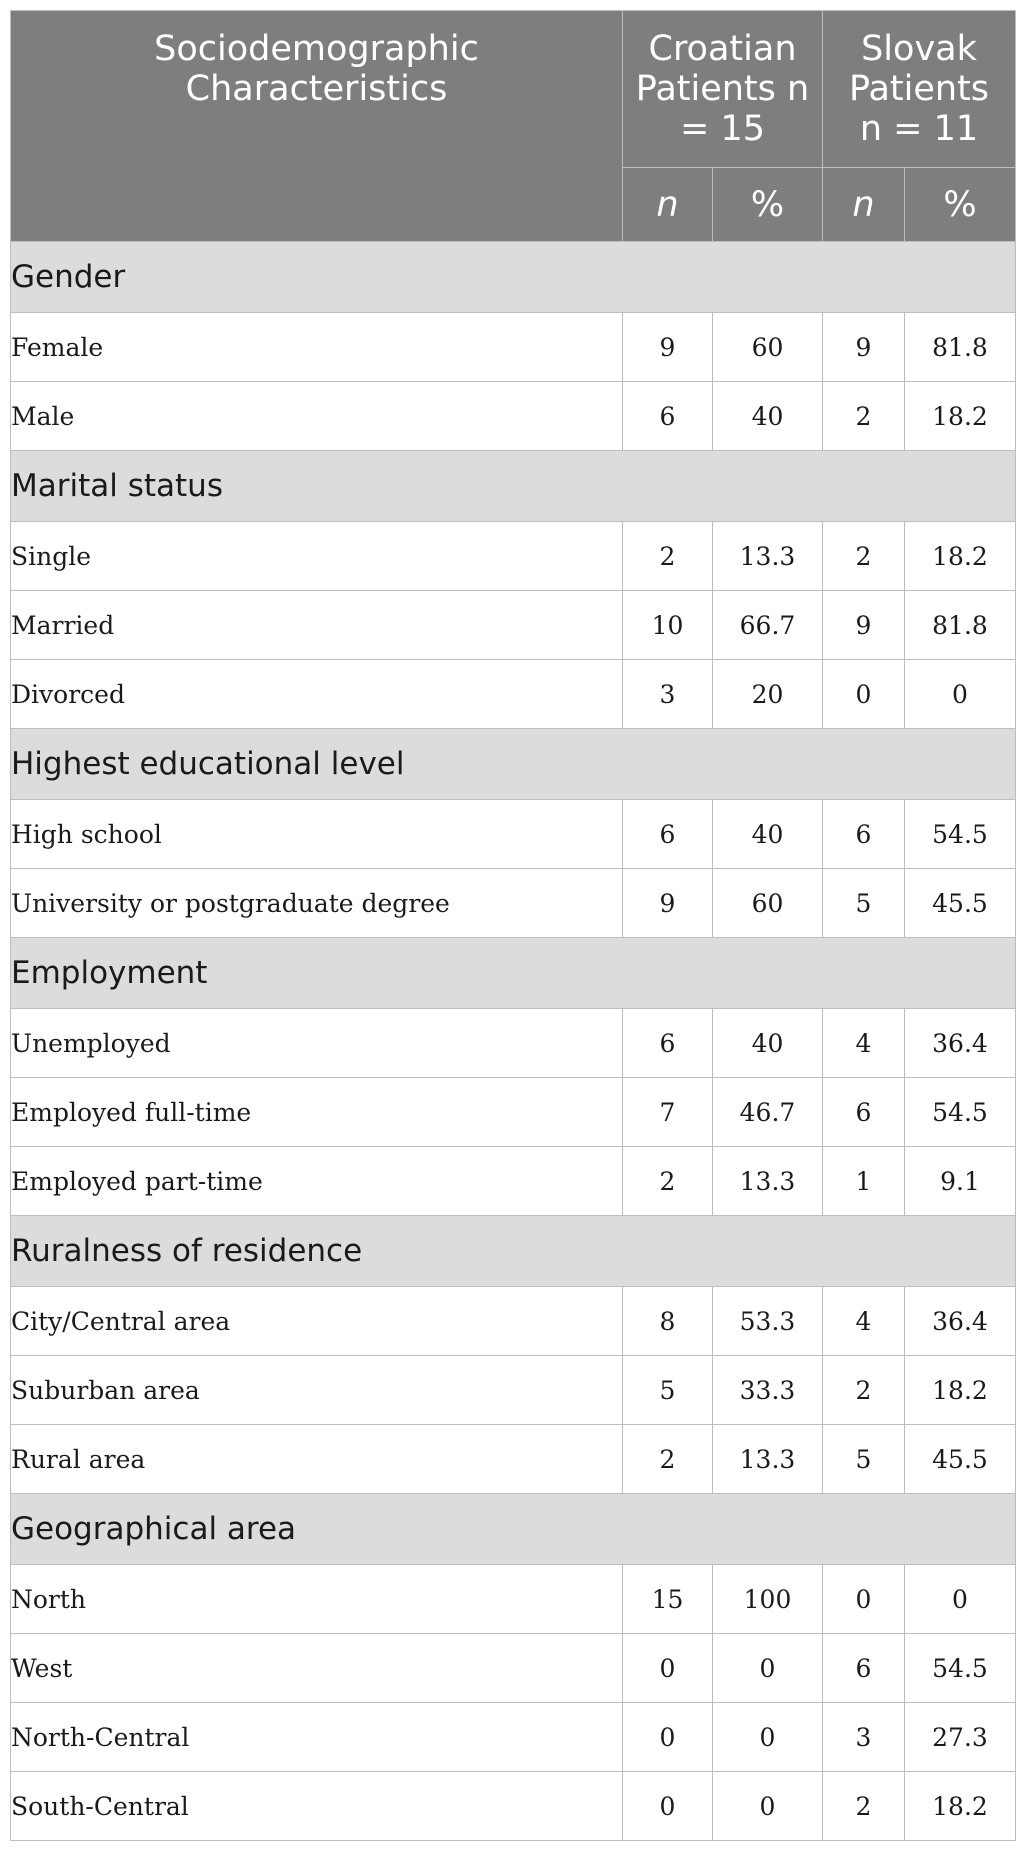  I want to click on header-slovak-n: n, so click(863, 204).